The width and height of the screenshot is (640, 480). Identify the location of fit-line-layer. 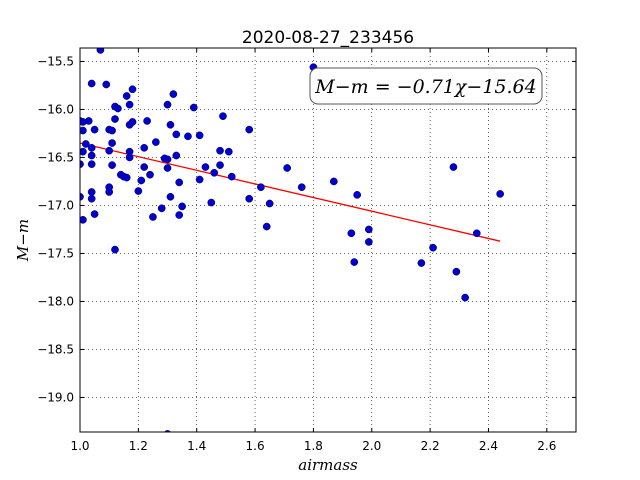
(290, 192).